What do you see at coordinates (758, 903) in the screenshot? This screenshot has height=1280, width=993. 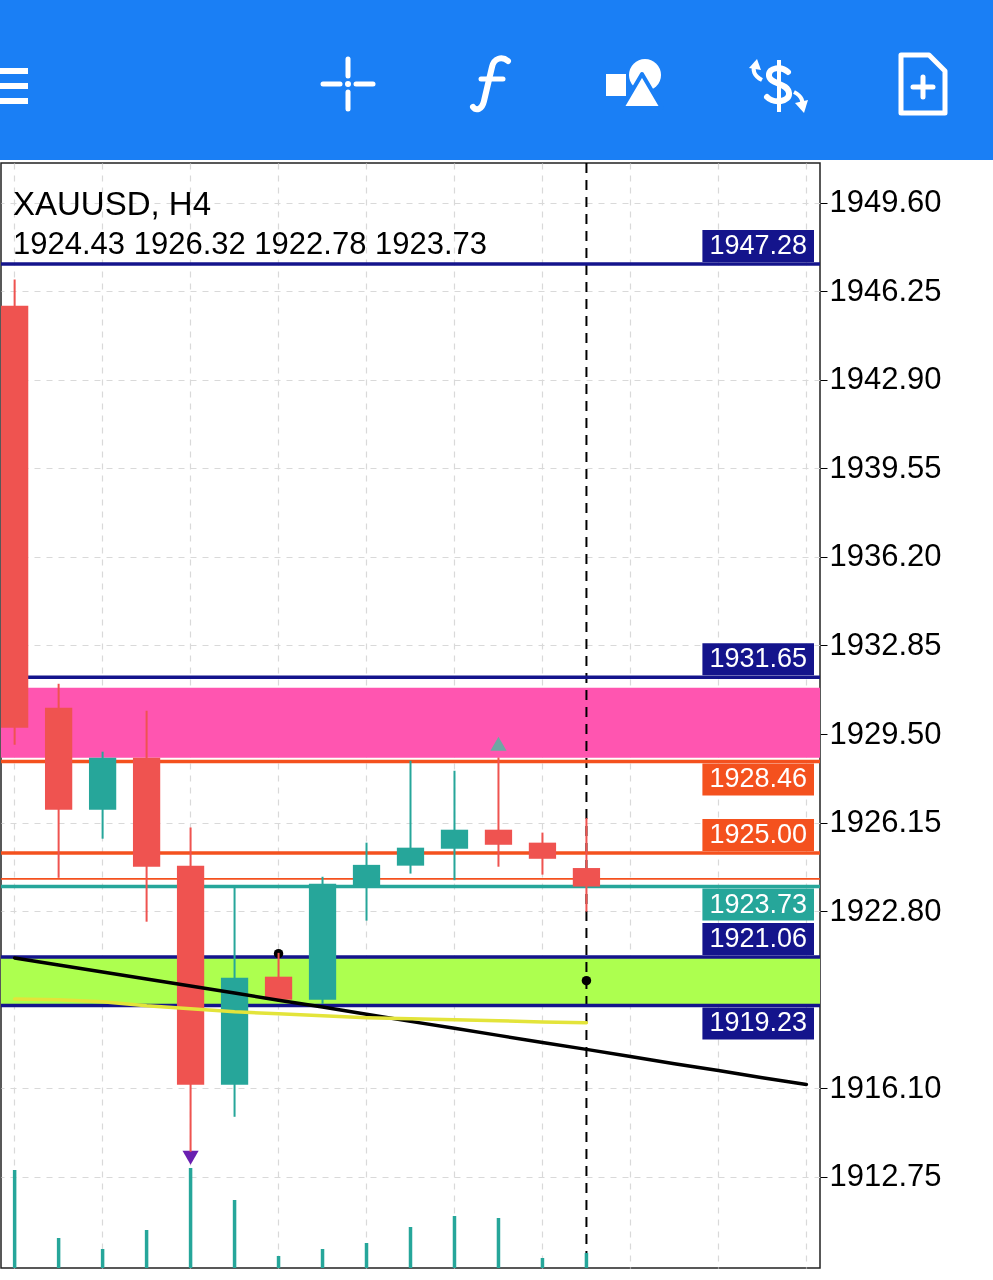 I see `ref-line-label: 1923.73` at bounding box center [758, 903].